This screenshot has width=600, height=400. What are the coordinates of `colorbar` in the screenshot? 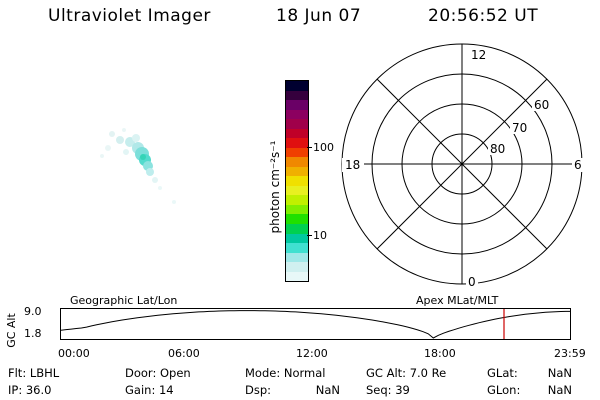 It's located at (297, 181).